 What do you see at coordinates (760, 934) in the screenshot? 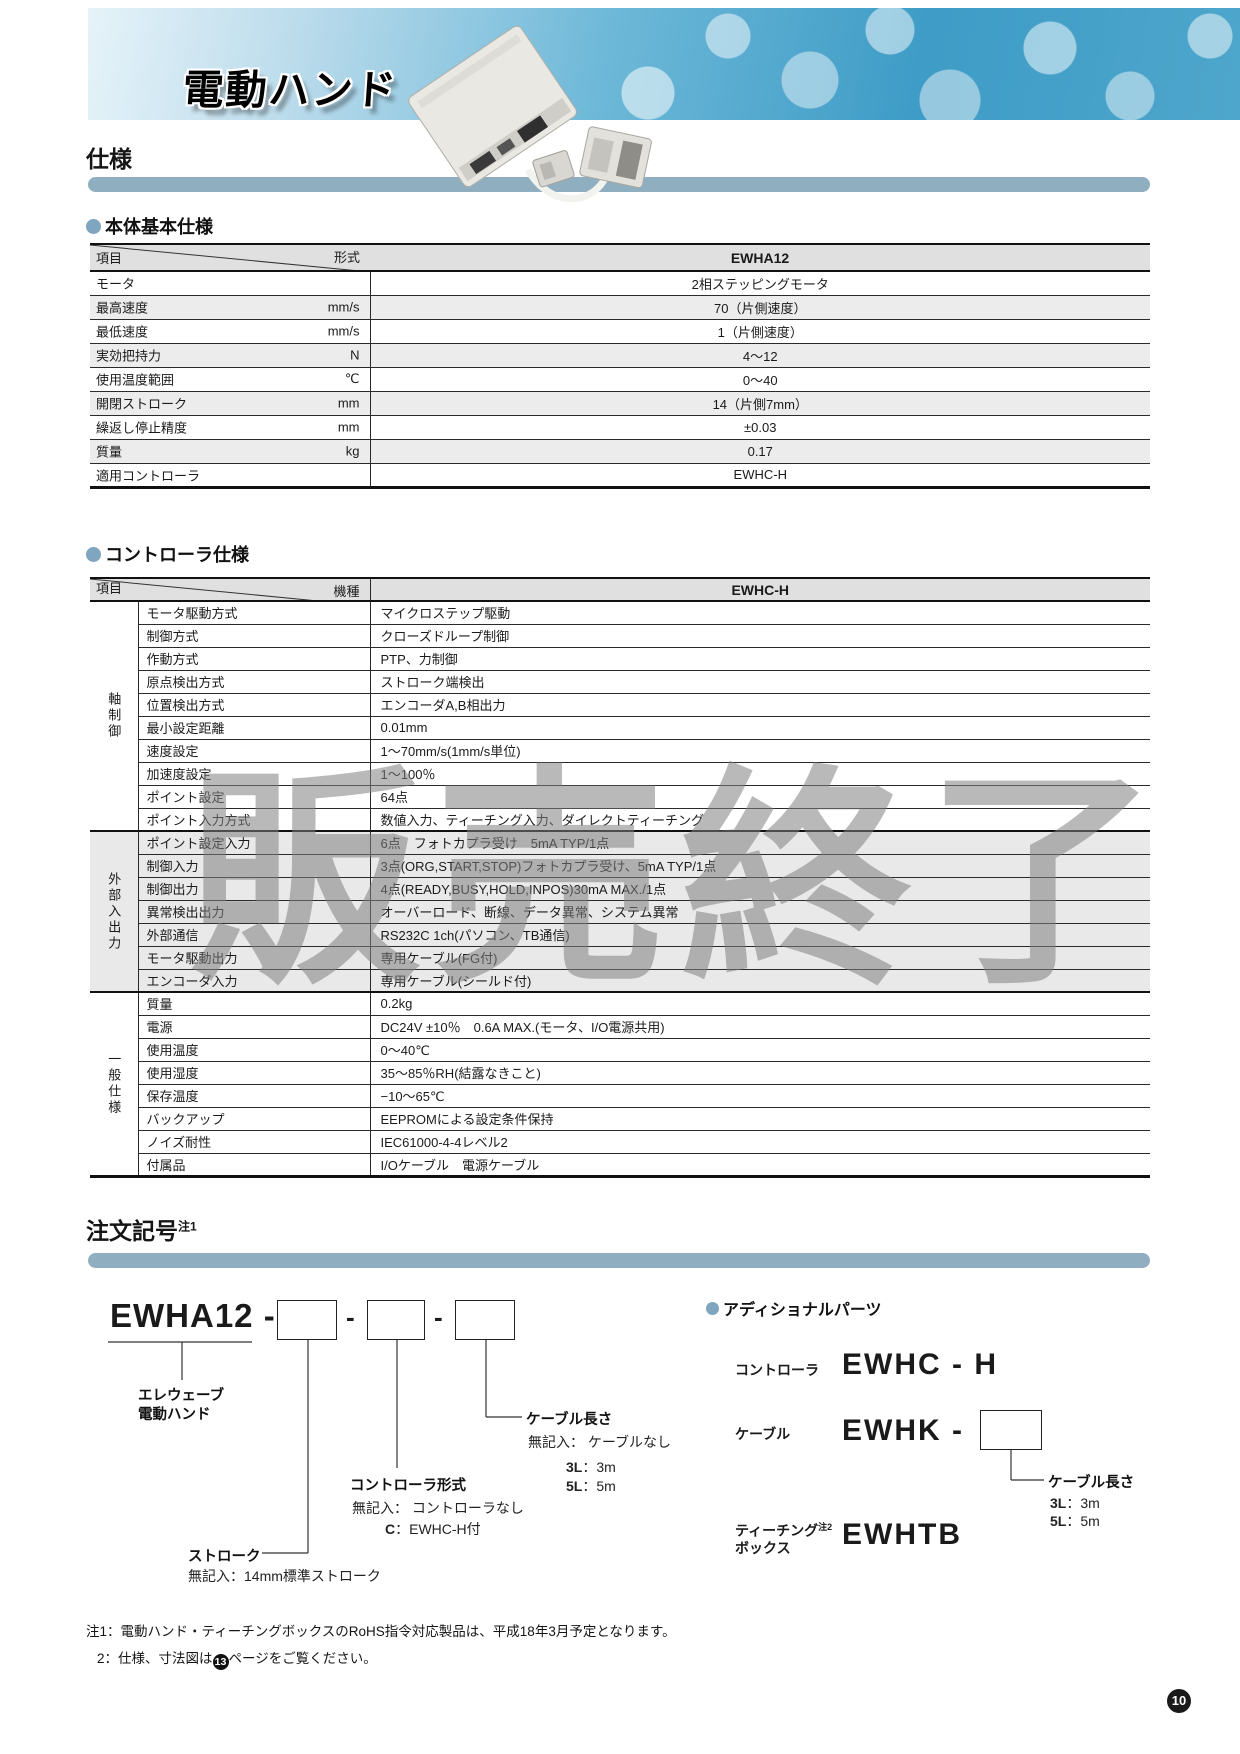
I see `row-value: RS232C 1ch(パソコン、TB通信)` at bounding box center [760, 934].